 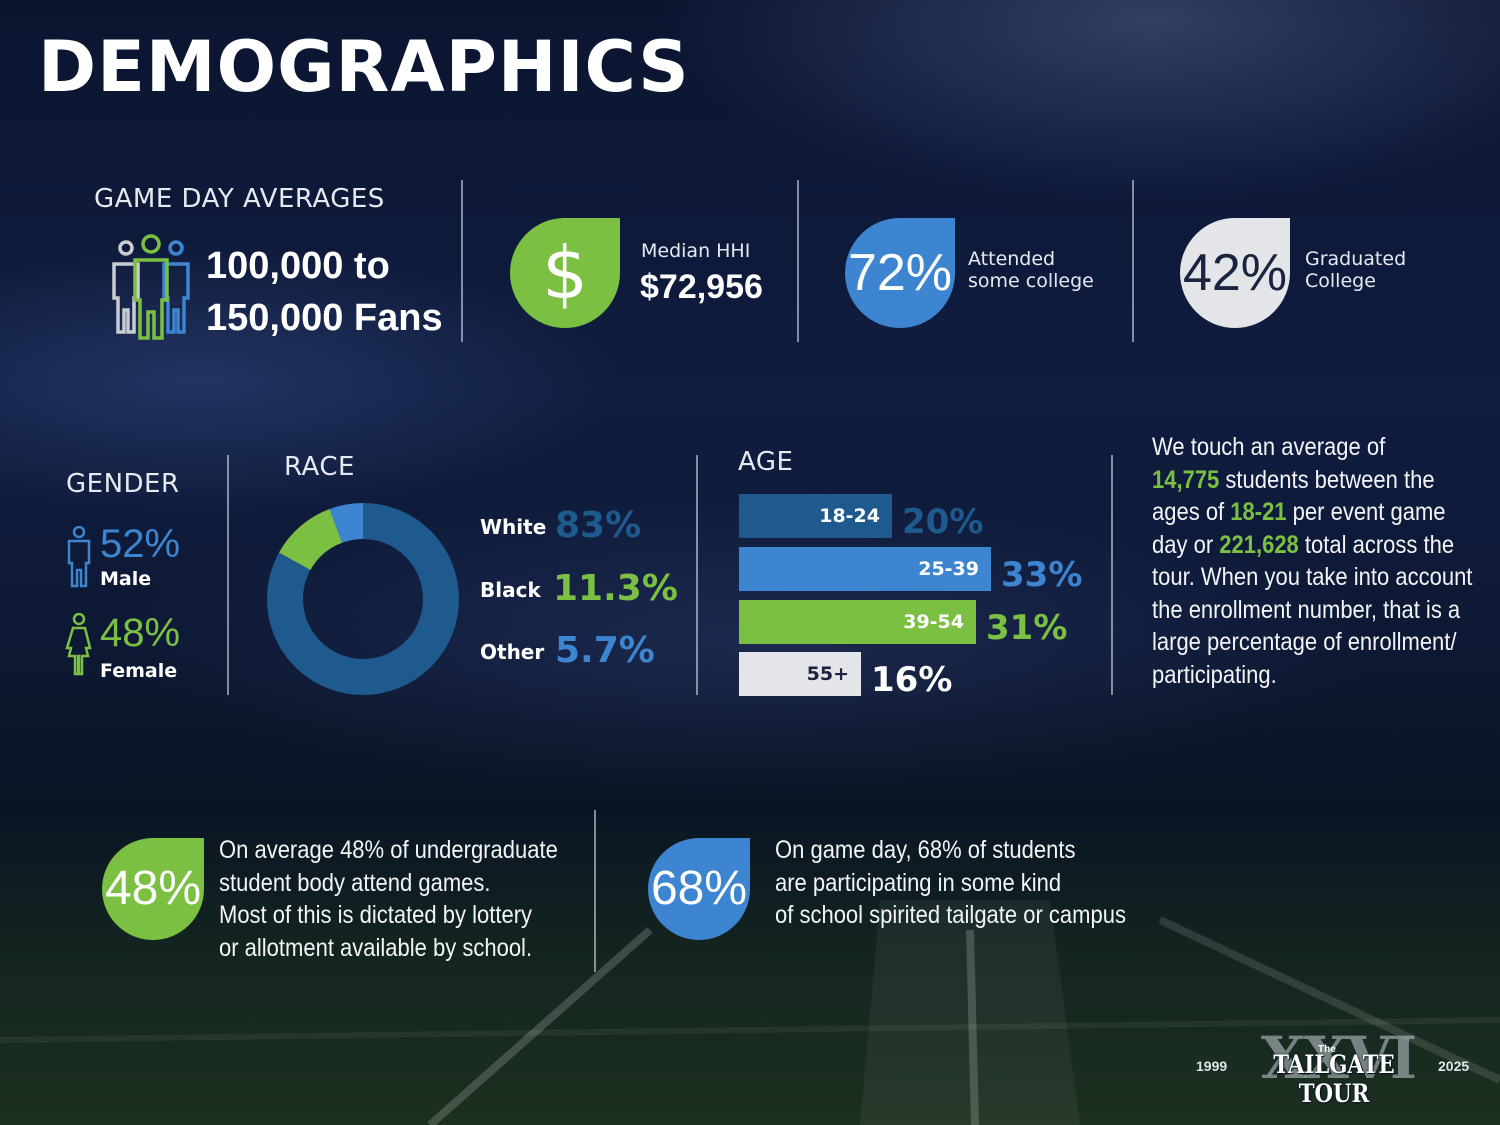 I want to click on tailgate-line-2: are participating in some kind, so click(x=918, y=882).